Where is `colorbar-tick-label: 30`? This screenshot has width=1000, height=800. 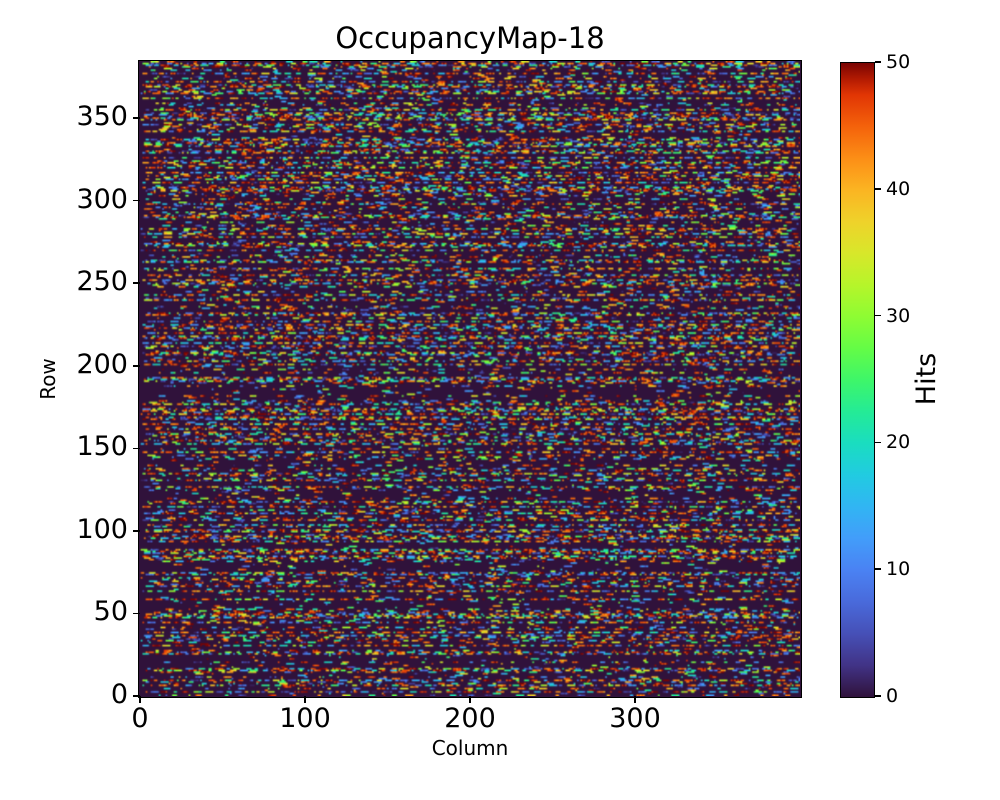
colorbar-tick-label: 30 is located at coordinates (898, 315).